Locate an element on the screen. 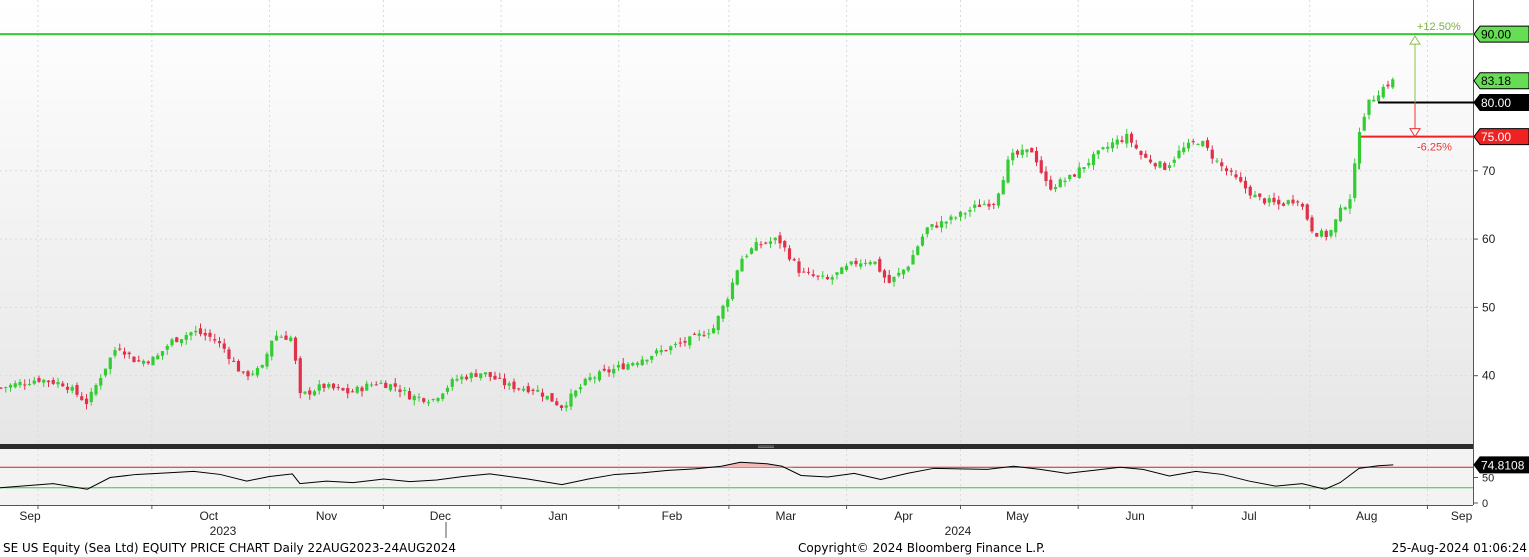  rsi-last-label: 74.8108 is located at coordinates (1503, 465).